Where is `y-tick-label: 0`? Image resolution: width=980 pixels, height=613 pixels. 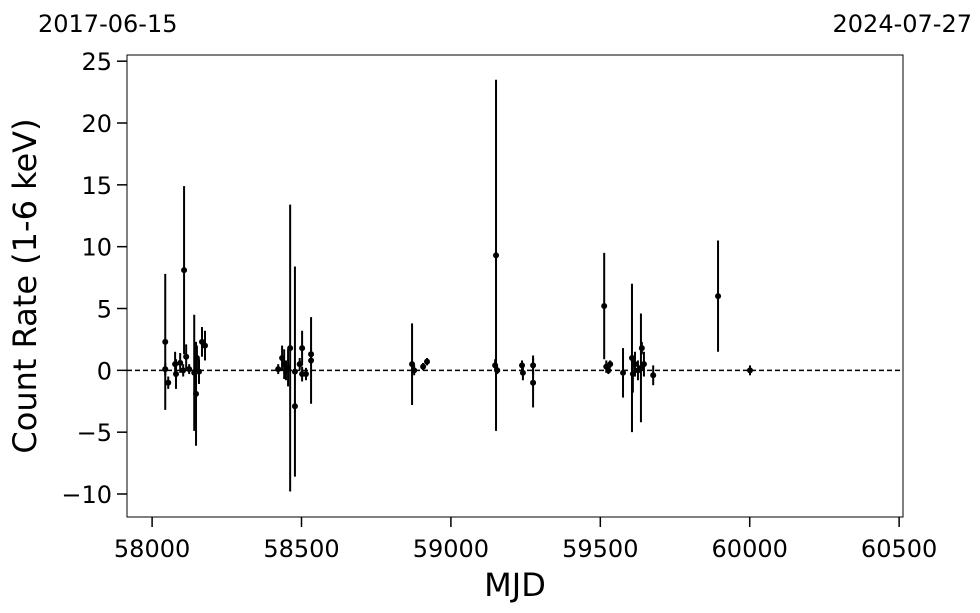 y-tick-label: 0 is located at coordinates (104, 371).